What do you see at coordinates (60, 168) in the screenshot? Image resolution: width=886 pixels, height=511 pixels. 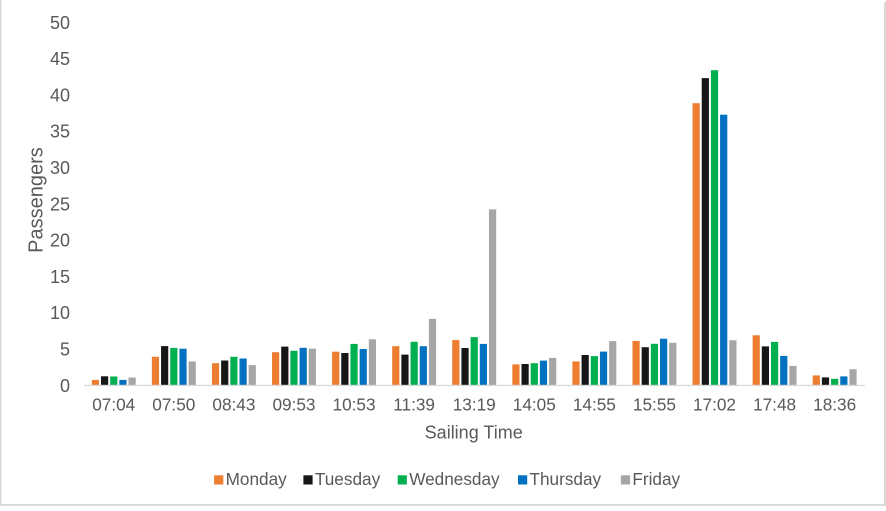 I see `svg-text: 30` at bounding box center [60, 168].